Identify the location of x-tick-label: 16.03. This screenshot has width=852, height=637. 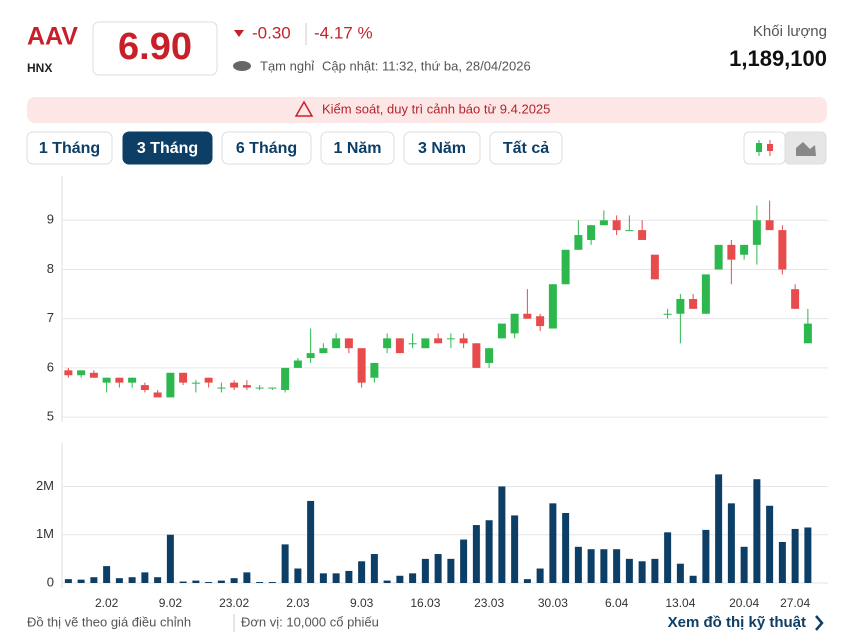
(425, 603).